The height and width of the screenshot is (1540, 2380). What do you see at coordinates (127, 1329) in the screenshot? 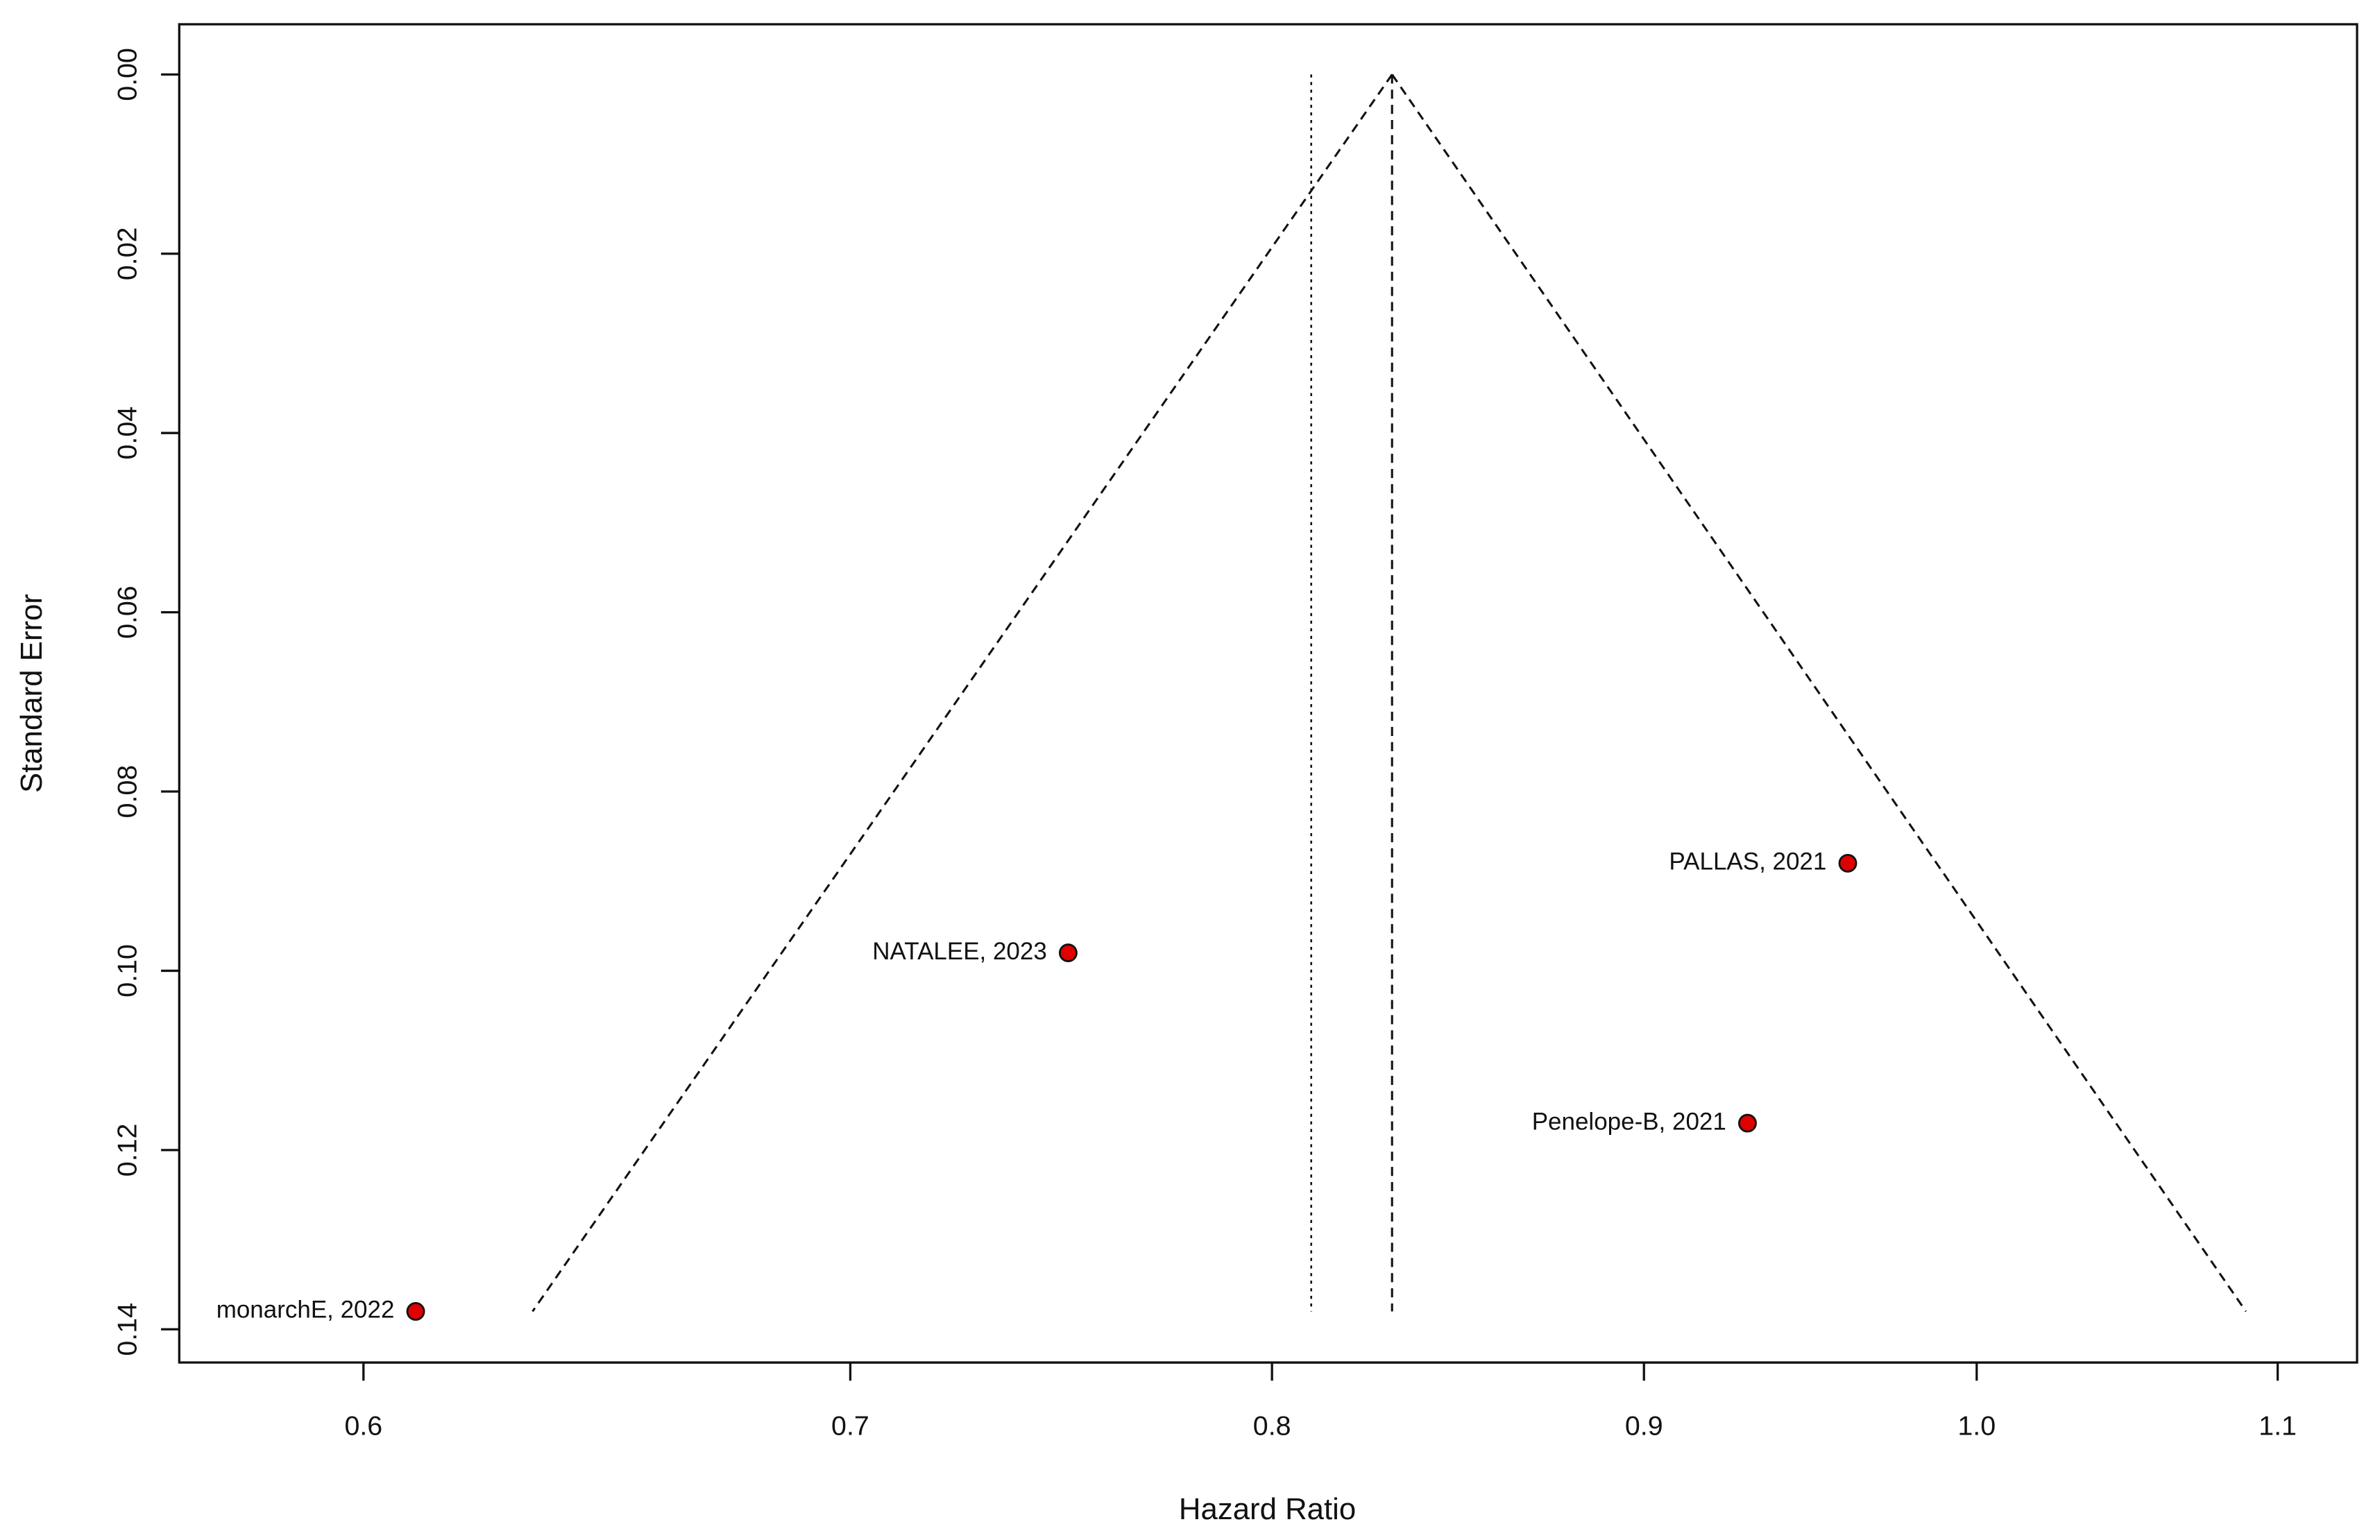
I see `y-tick-label: 0.14` at bounding box center [127, 1329].